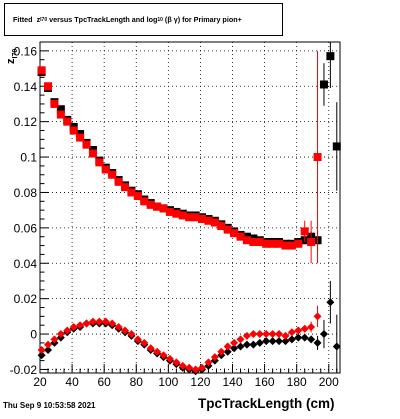  I want to click on x-tick-label-3: 80, so click(137, 382).